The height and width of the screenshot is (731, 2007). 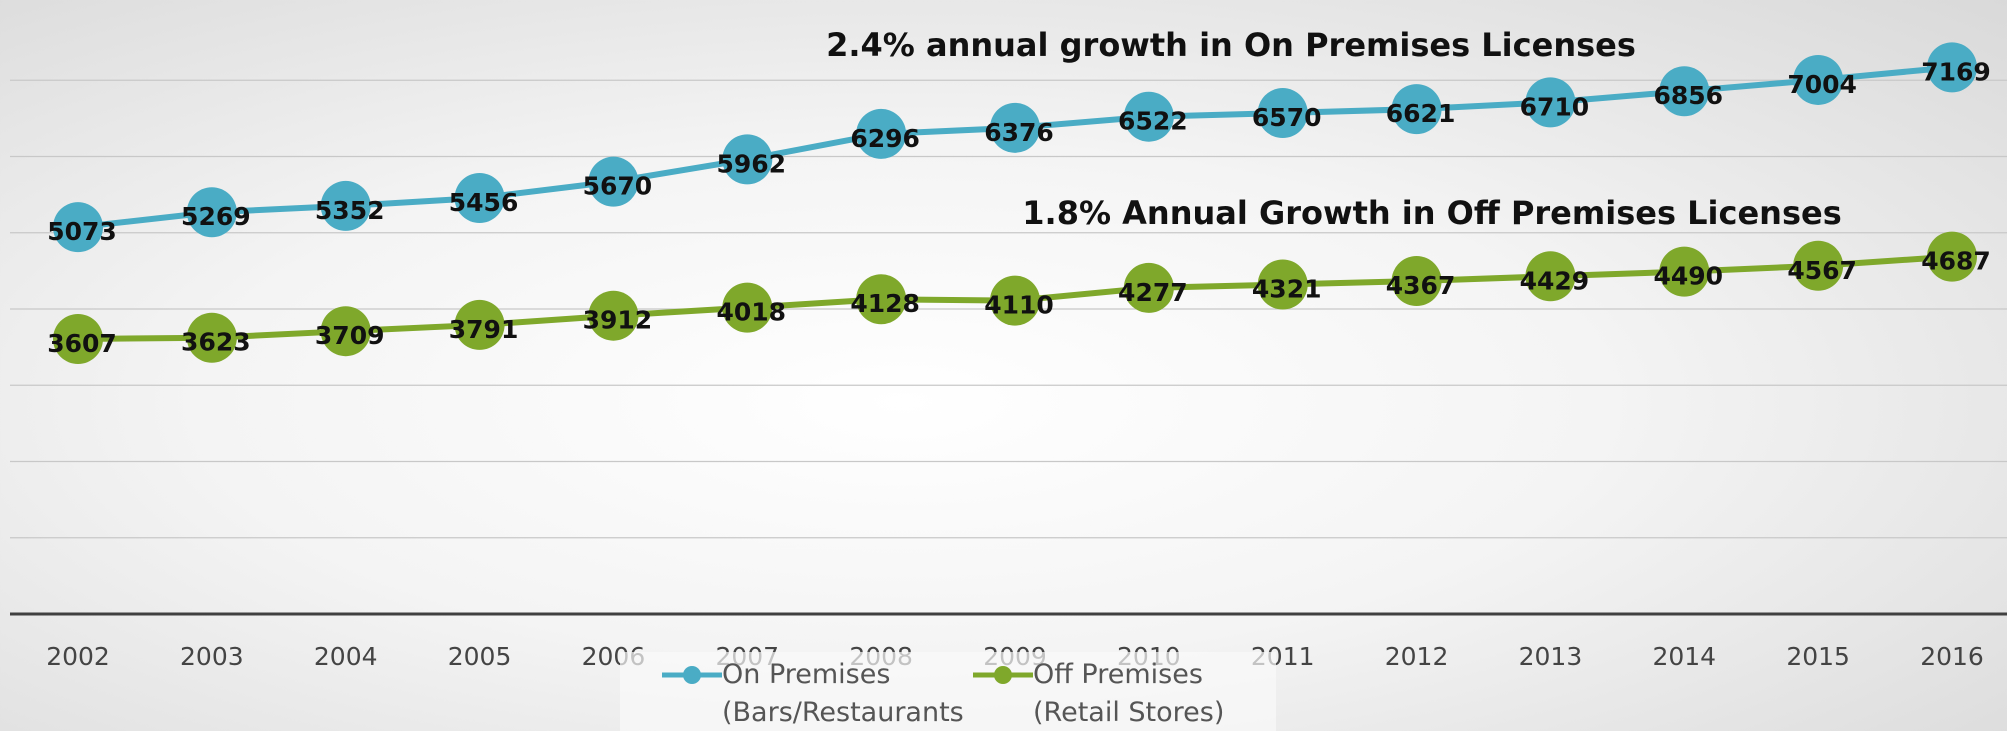 What do you see at coordinates (484, 329) in the screenshot?
I see `data-label: 3791` at bounding box center [484, 329].